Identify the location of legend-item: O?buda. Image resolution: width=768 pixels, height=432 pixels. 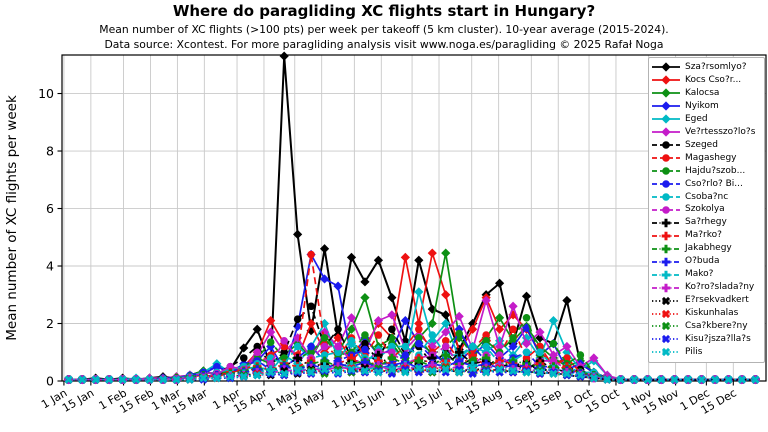
(706, 261).